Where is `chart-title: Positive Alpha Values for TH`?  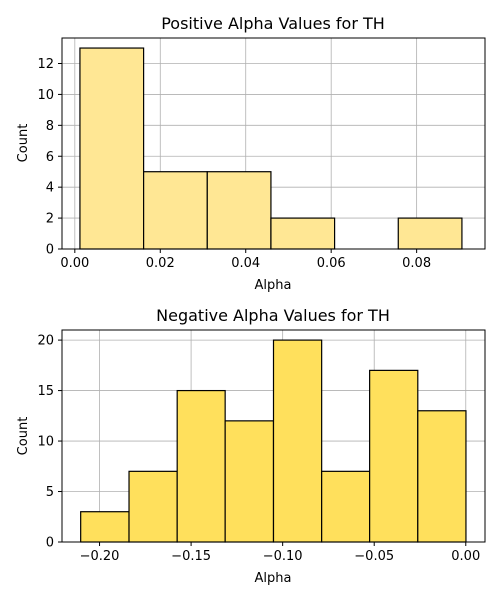
chart-title: Positive Alpha Values for TH is located at coordinates (273, 23).